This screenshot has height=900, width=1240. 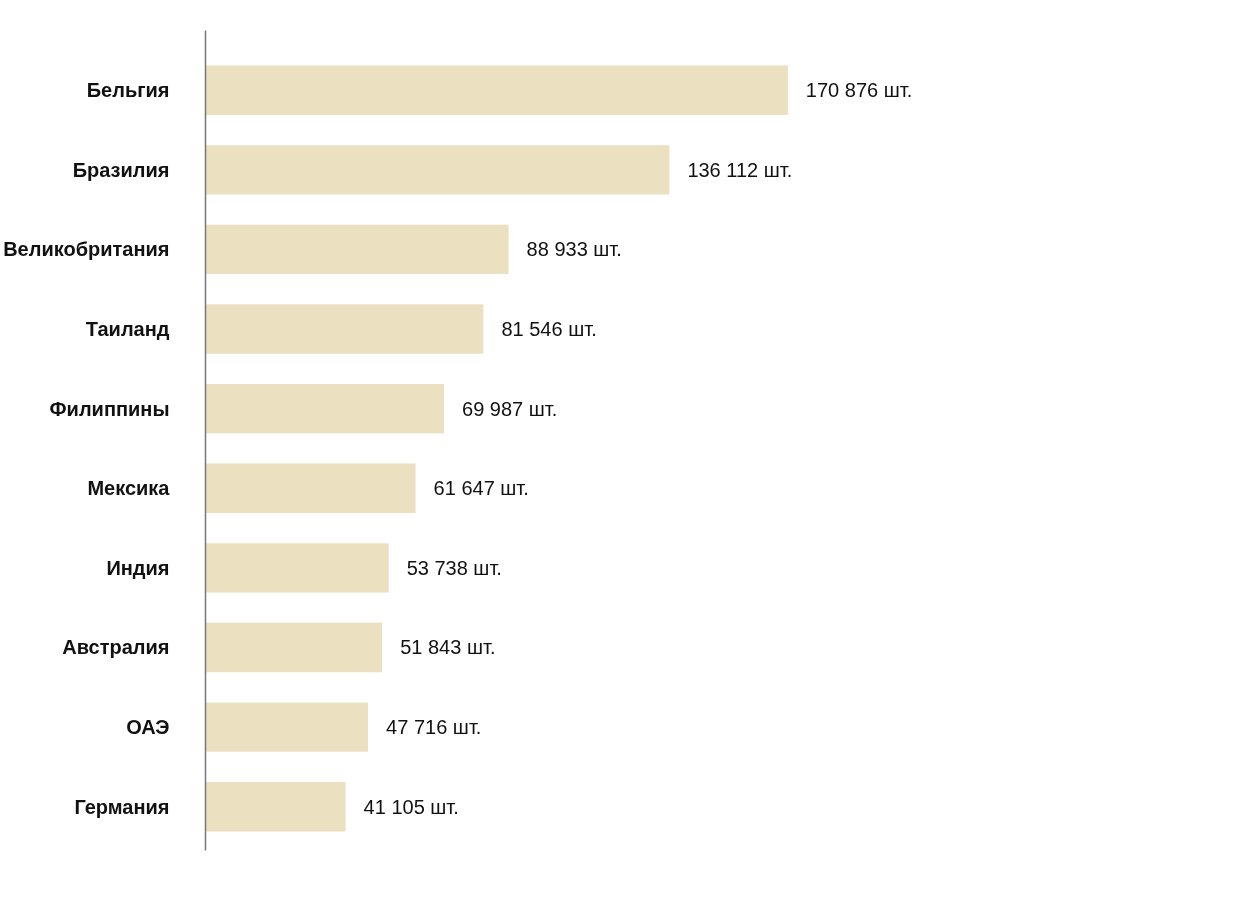 What do you see at coordinates (86, 249) in the screenshot?
I see `y-tick-label: Великобритания` at bounding box center [86, 249].